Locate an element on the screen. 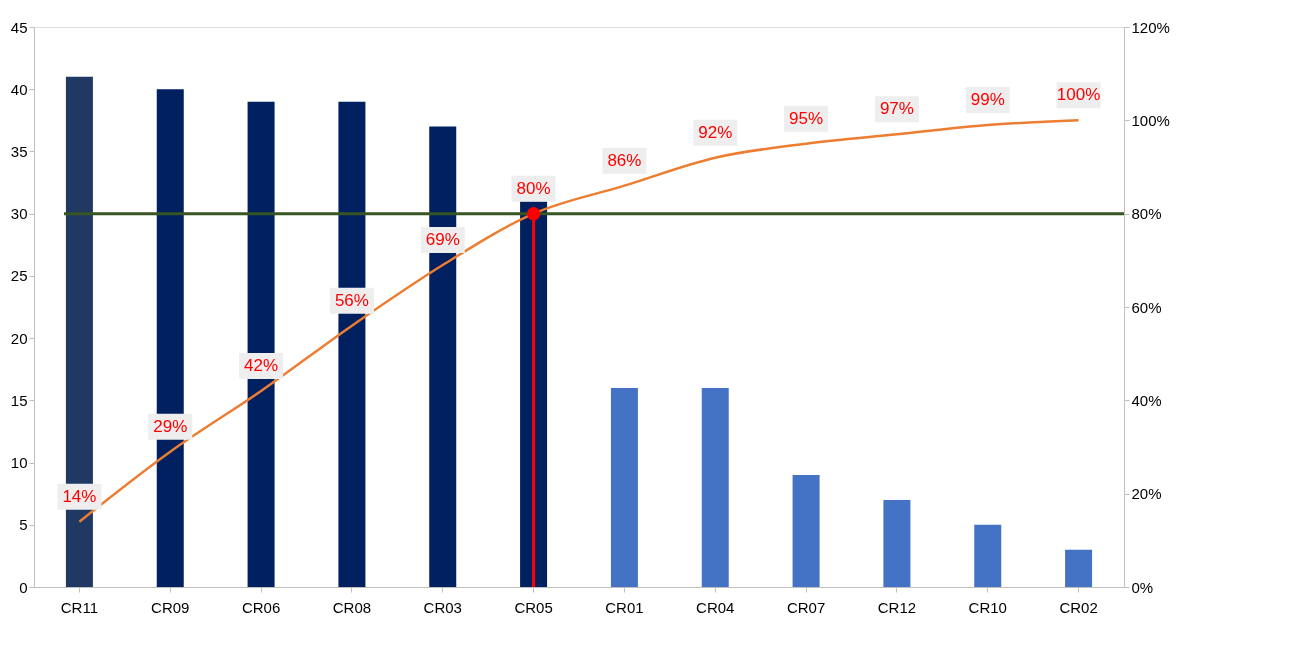 The width and height of the screenshot is (1291, 651). x-tick-label: CR12 is located at coordinates (897, 607).